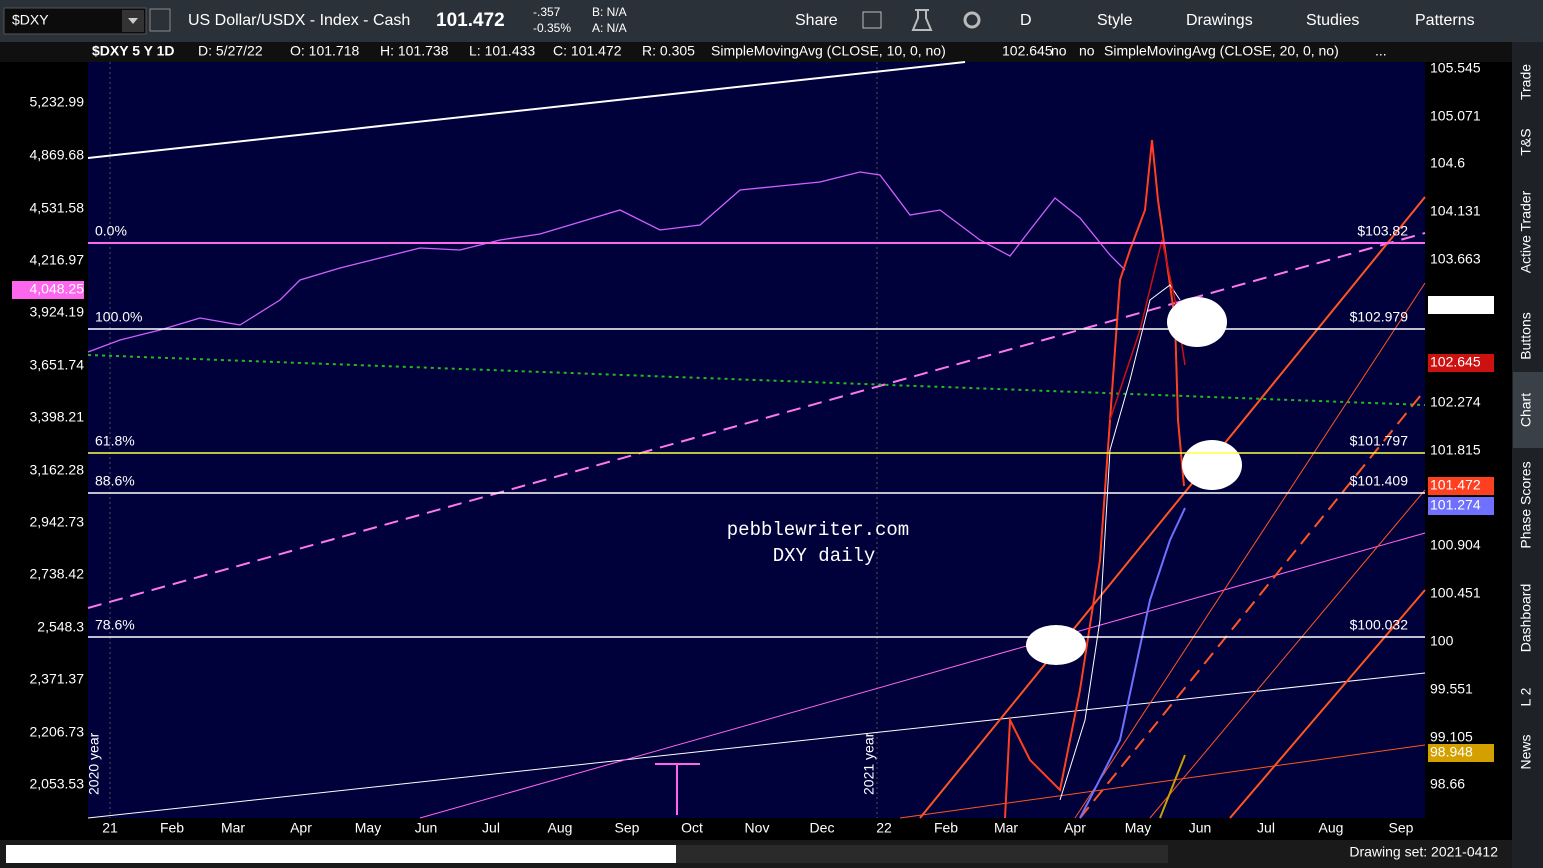  I want to click on info-symbol: $DXY 5 Y 1D, so click(133, 51).